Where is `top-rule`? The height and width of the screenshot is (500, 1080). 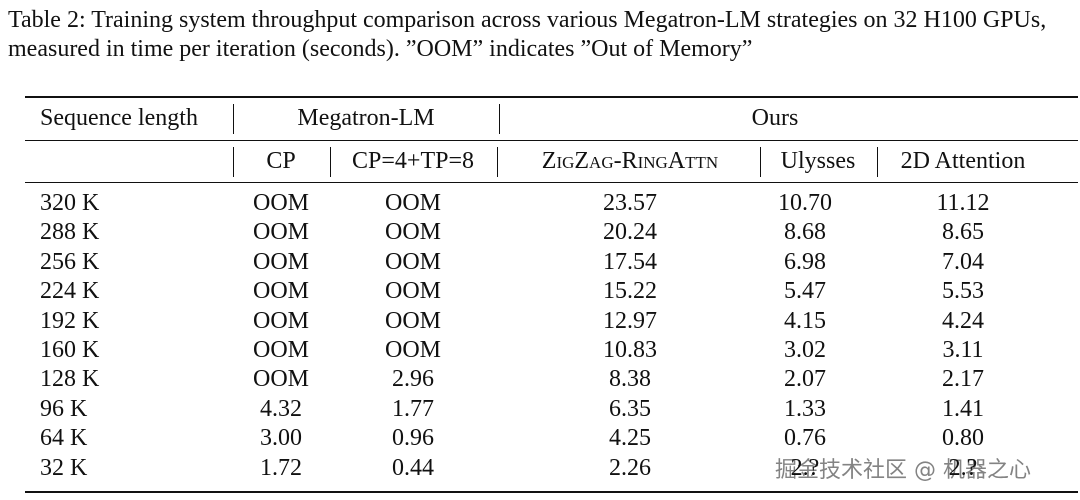
top-rule is located at coordinates (551, 97).